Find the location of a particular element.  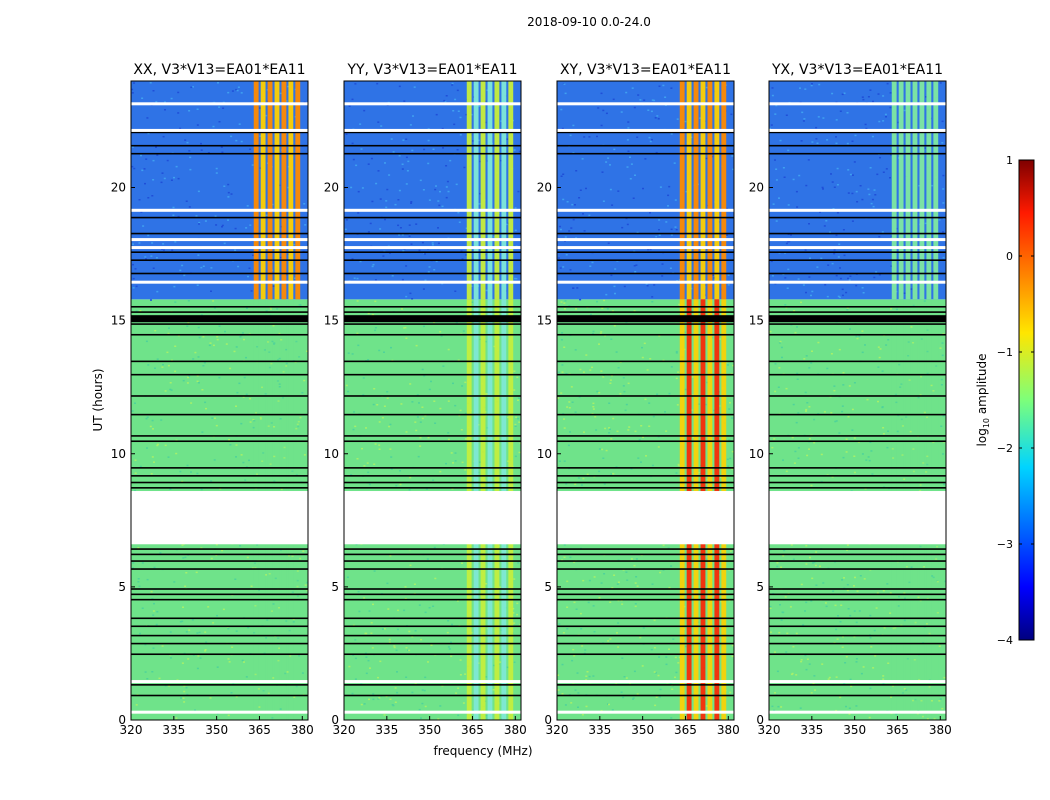

figure-title: 2018-09-10 0.0-24.0 is located at coordinates (589, 22).